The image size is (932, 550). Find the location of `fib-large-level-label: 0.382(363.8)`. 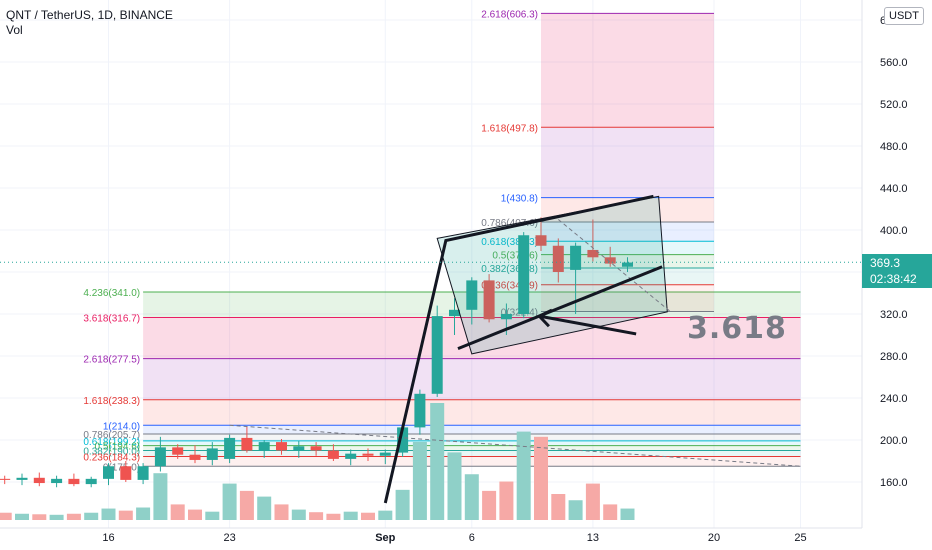

fib-large-level-label: 0.382(363.8) is located at coordinates (509, 269).